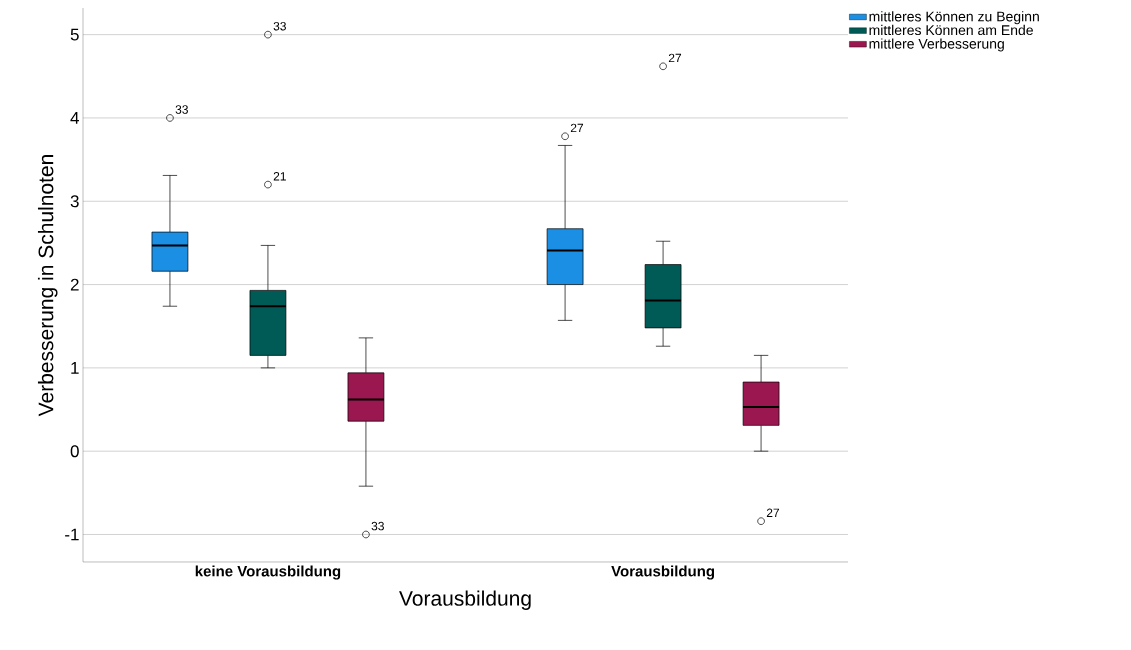 Image resolution: width=1131 pixels, height=650 pixels. I want to click on legend-label: mittleres Können zu Beginn, so click(954, 18).